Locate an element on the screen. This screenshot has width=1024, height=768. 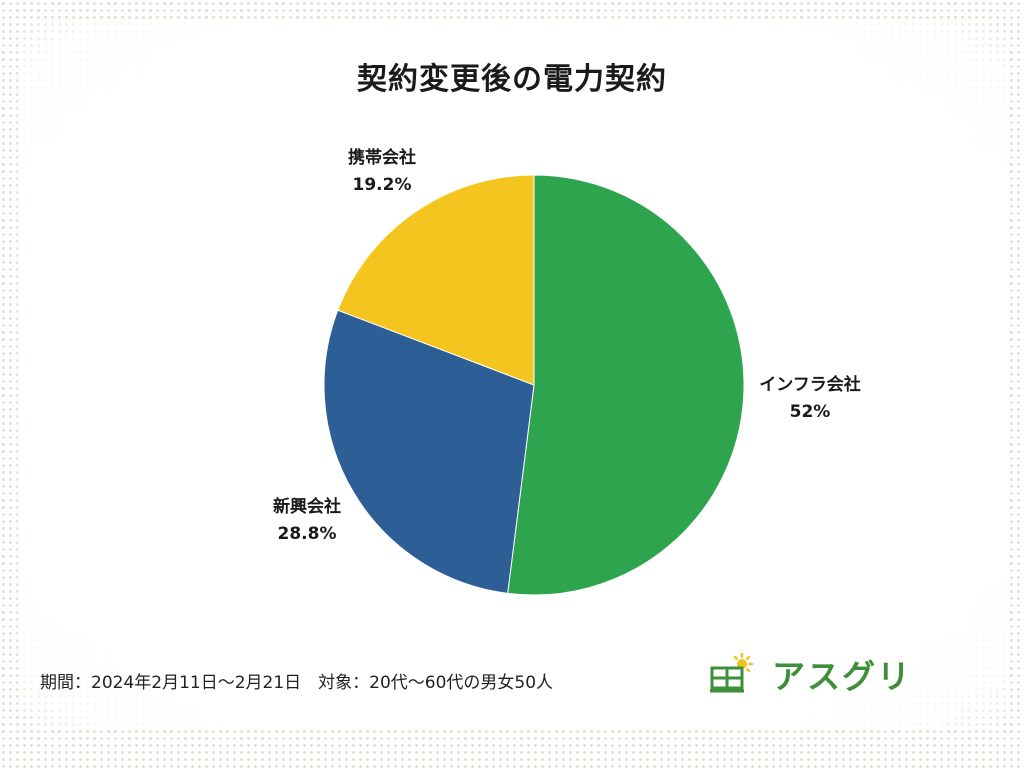
brand-name: アスグリ is located at coordinates (842, 676).